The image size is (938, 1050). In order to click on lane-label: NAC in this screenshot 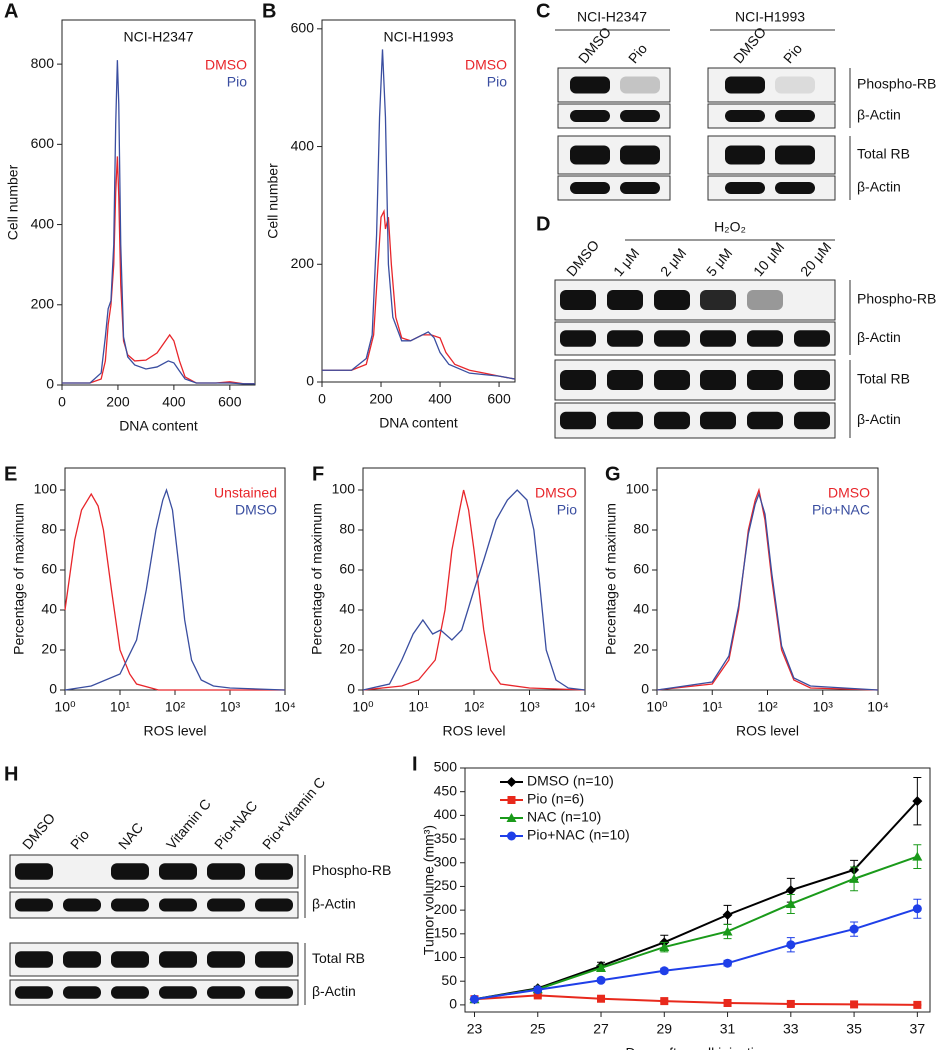, I will do `click(130, 835)`.